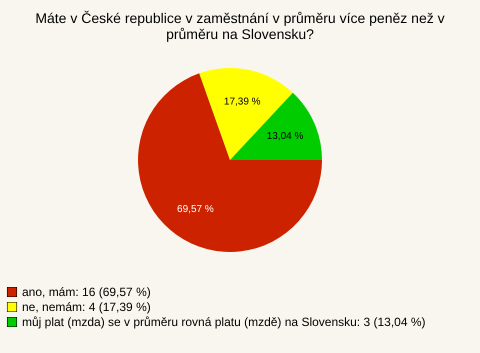 This screenshot has height=353, width=480. I want to click on data-label: 69,57 %, so click(195, 210).